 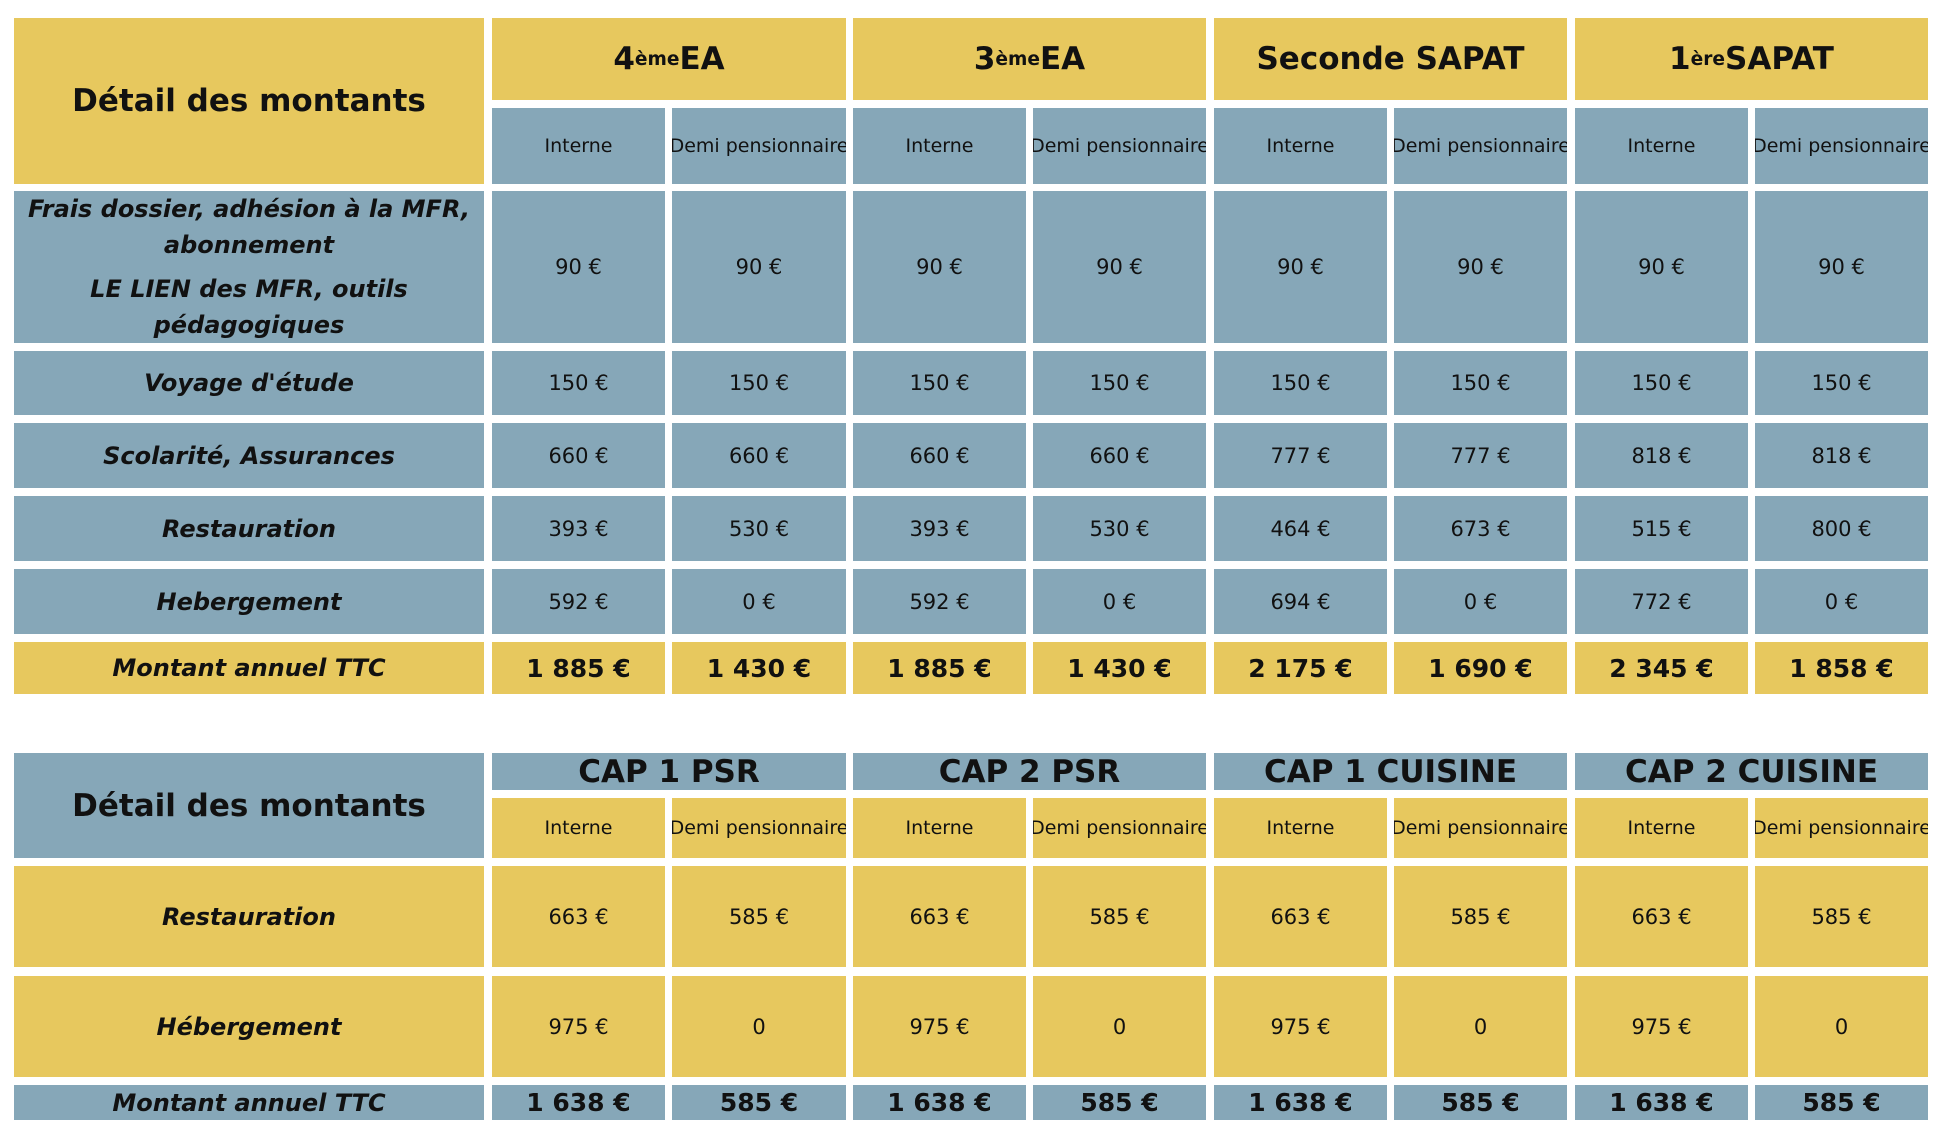 What do you see at coordinates (1751, 771) in the screenshot?
I see `table2-group-header: CAP 2 CUISINE` at bounding box center [1751, 771].